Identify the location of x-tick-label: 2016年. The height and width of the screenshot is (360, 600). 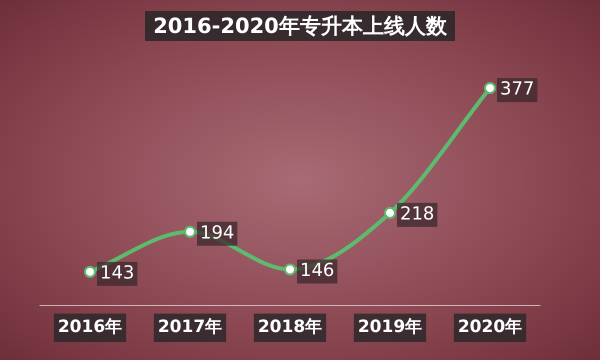
(90, 327).